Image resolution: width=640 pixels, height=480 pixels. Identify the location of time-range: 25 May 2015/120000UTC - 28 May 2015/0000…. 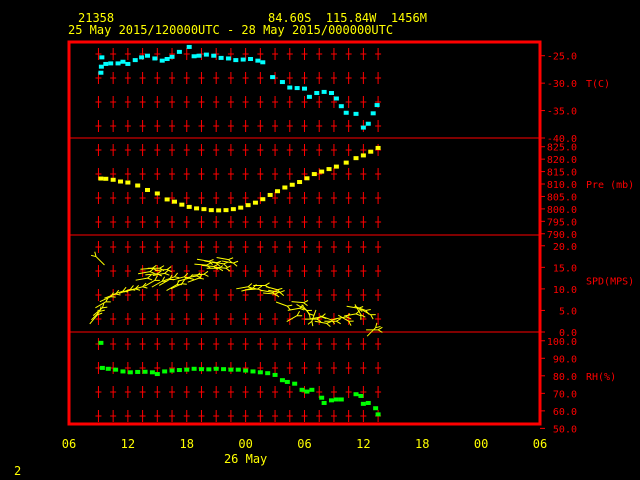
(231, 30).